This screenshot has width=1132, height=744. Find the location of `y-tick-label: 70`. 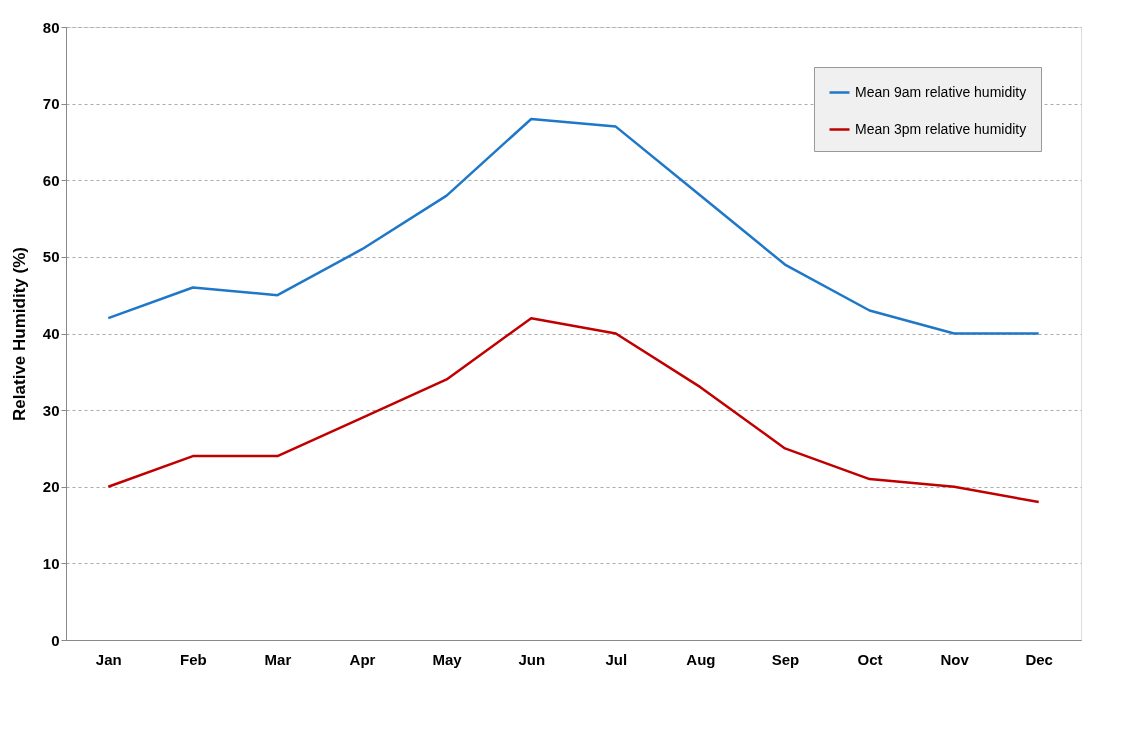

y-tick-label: 70 is located at coordinates (51, 104).